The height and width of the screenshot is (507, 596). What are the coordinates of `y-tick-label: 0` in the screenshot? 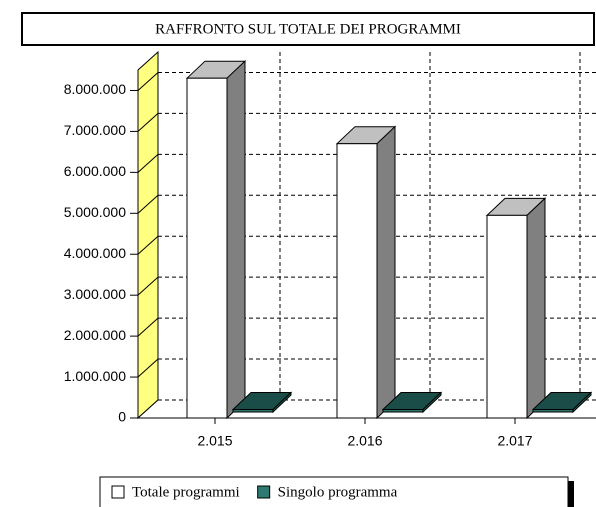 It's located at (122, 417).